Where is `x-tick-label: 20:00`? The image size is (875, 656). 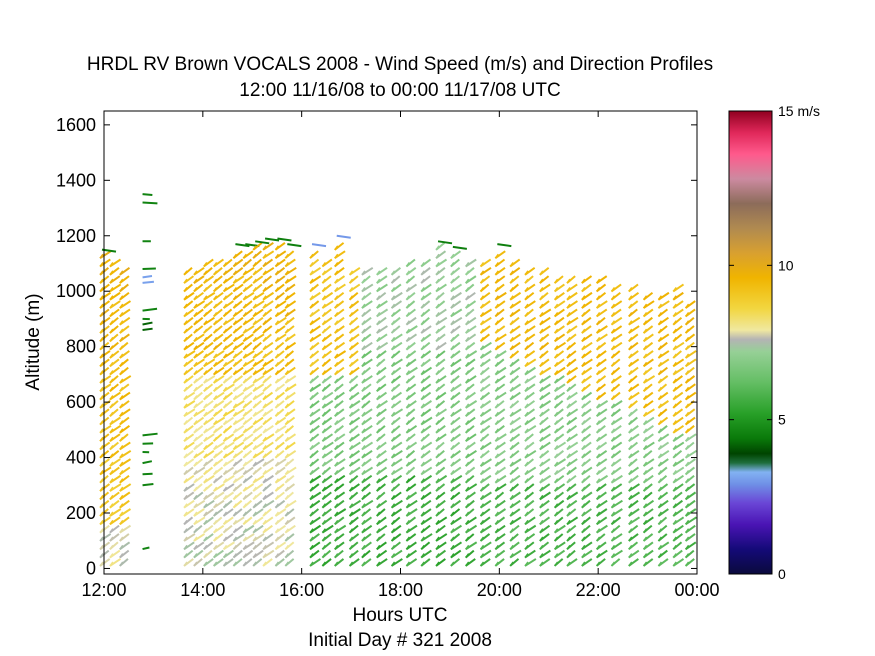
x-tick-label: 20:00 is located at coordinates (499, 590).